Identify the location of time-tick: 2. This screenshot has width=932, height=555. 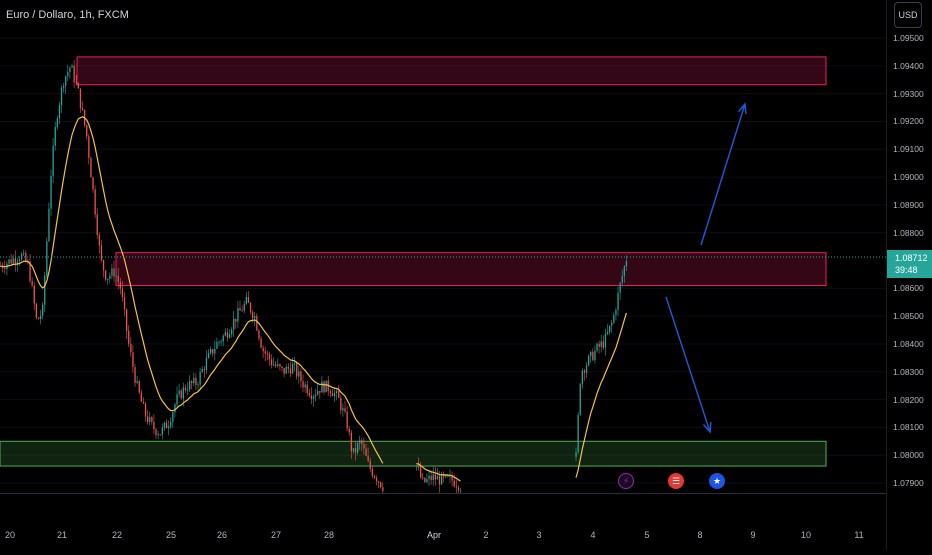
(486, 535).